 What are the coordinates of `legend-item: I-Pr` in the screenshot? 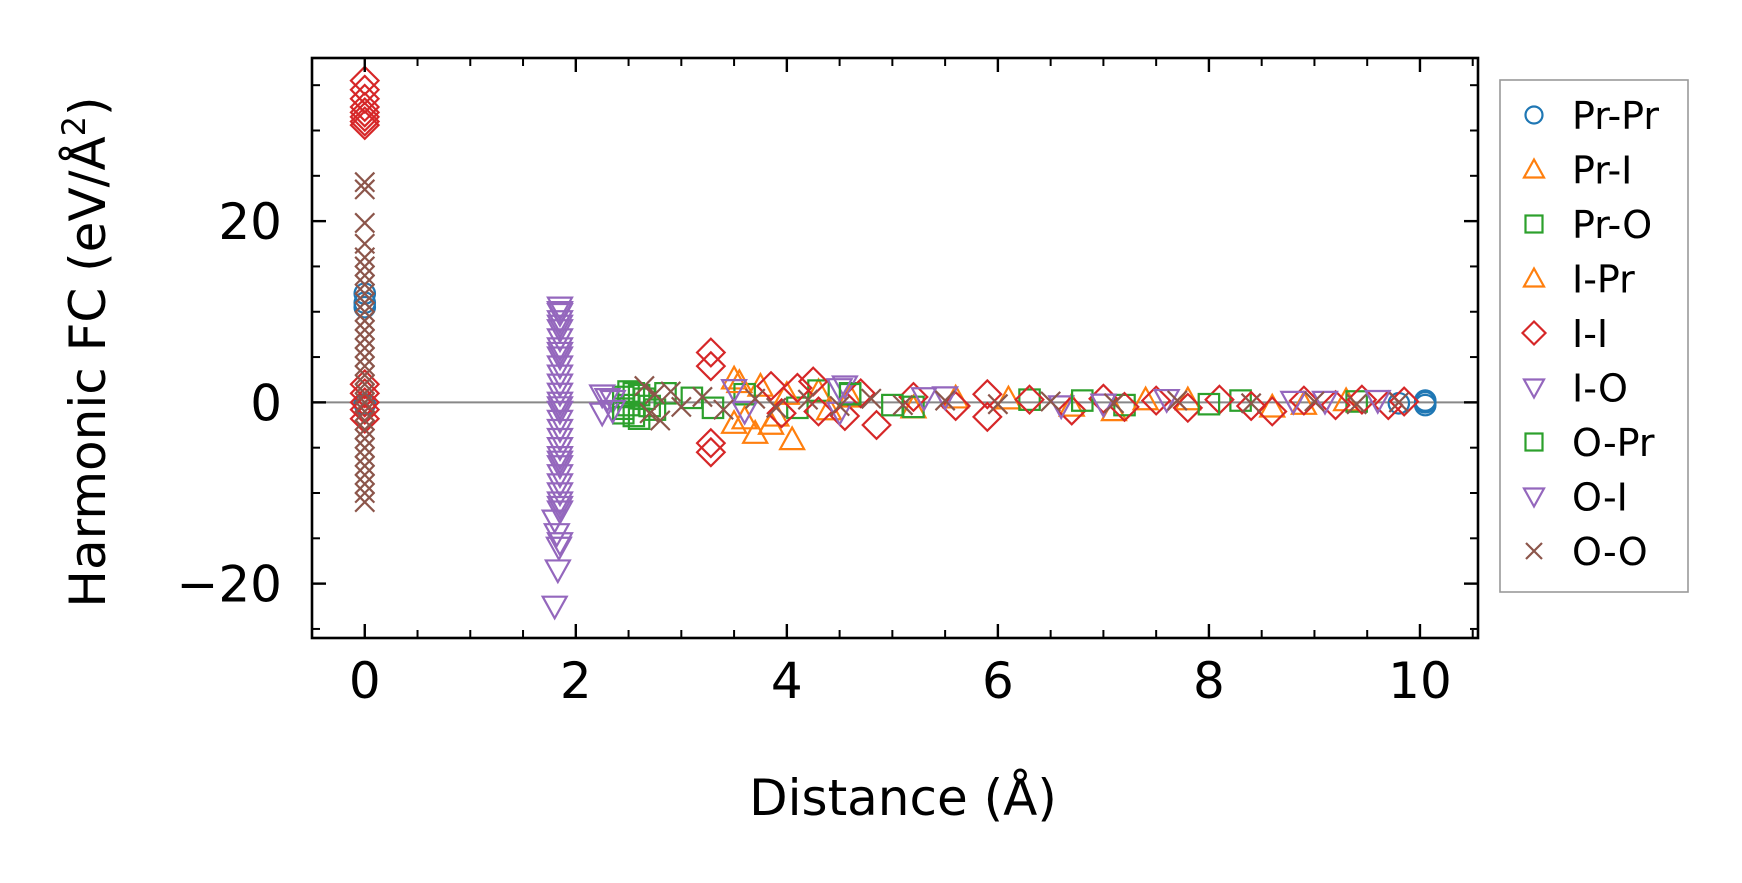 It's located at (1578, 280).